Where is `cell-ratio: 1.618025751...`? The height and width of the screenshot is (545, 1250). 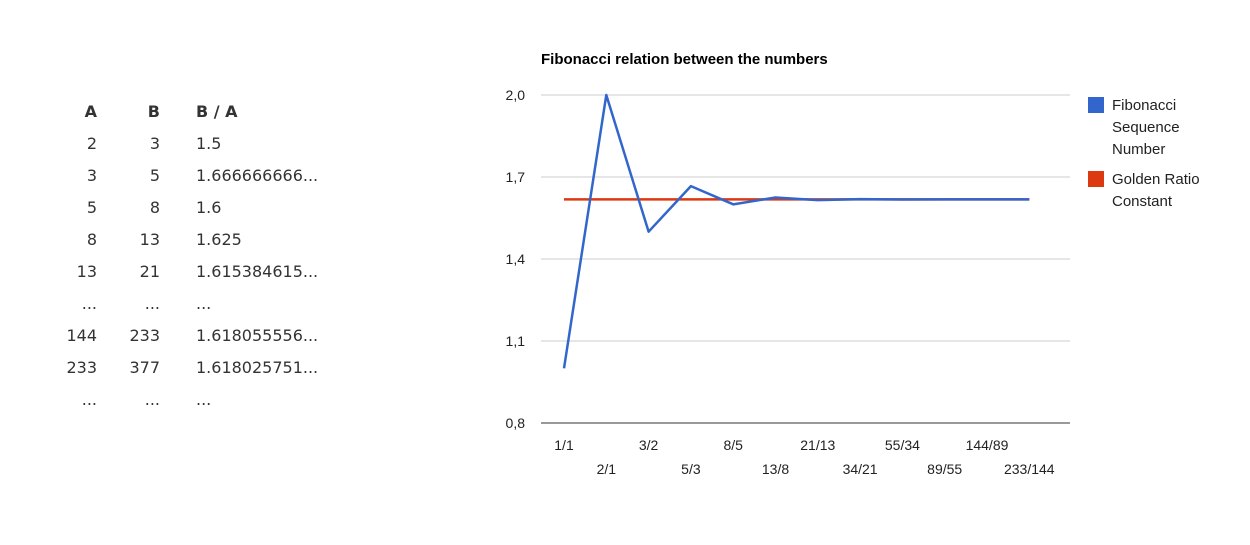
cell-ratio: 1.618025751... is located at coordinates (257, 367).